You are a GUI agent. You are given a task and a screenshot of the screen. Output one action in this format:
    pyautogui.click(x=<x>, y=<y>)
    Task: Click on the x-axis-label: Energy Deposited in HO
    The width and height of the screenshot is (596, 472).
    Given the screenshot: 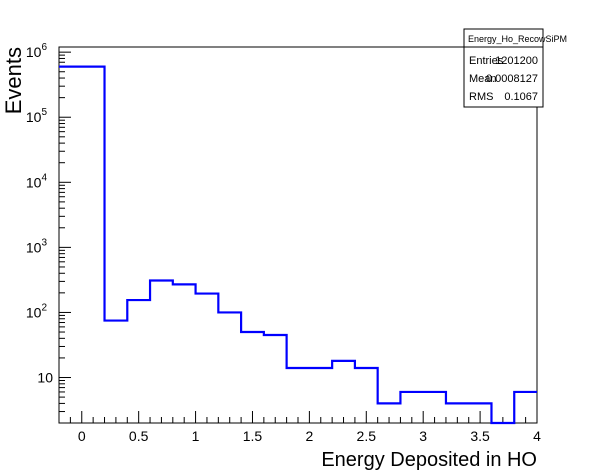 What is the action you would take?
    pyautogui.click(x=429, y=460)
    